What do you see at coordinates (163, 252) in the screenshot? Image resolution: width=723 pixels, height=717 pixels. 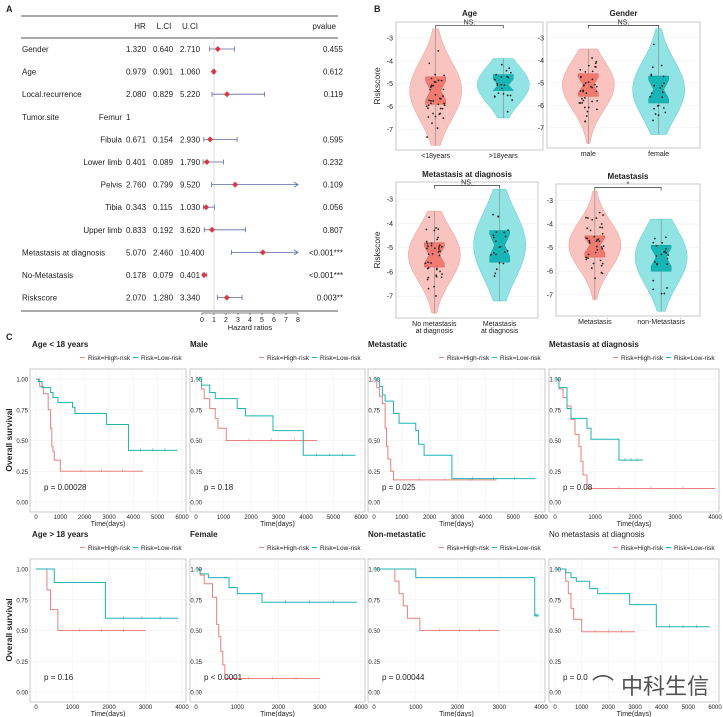 I see `row-lci: 2.460` at bounding box center [163, 252].